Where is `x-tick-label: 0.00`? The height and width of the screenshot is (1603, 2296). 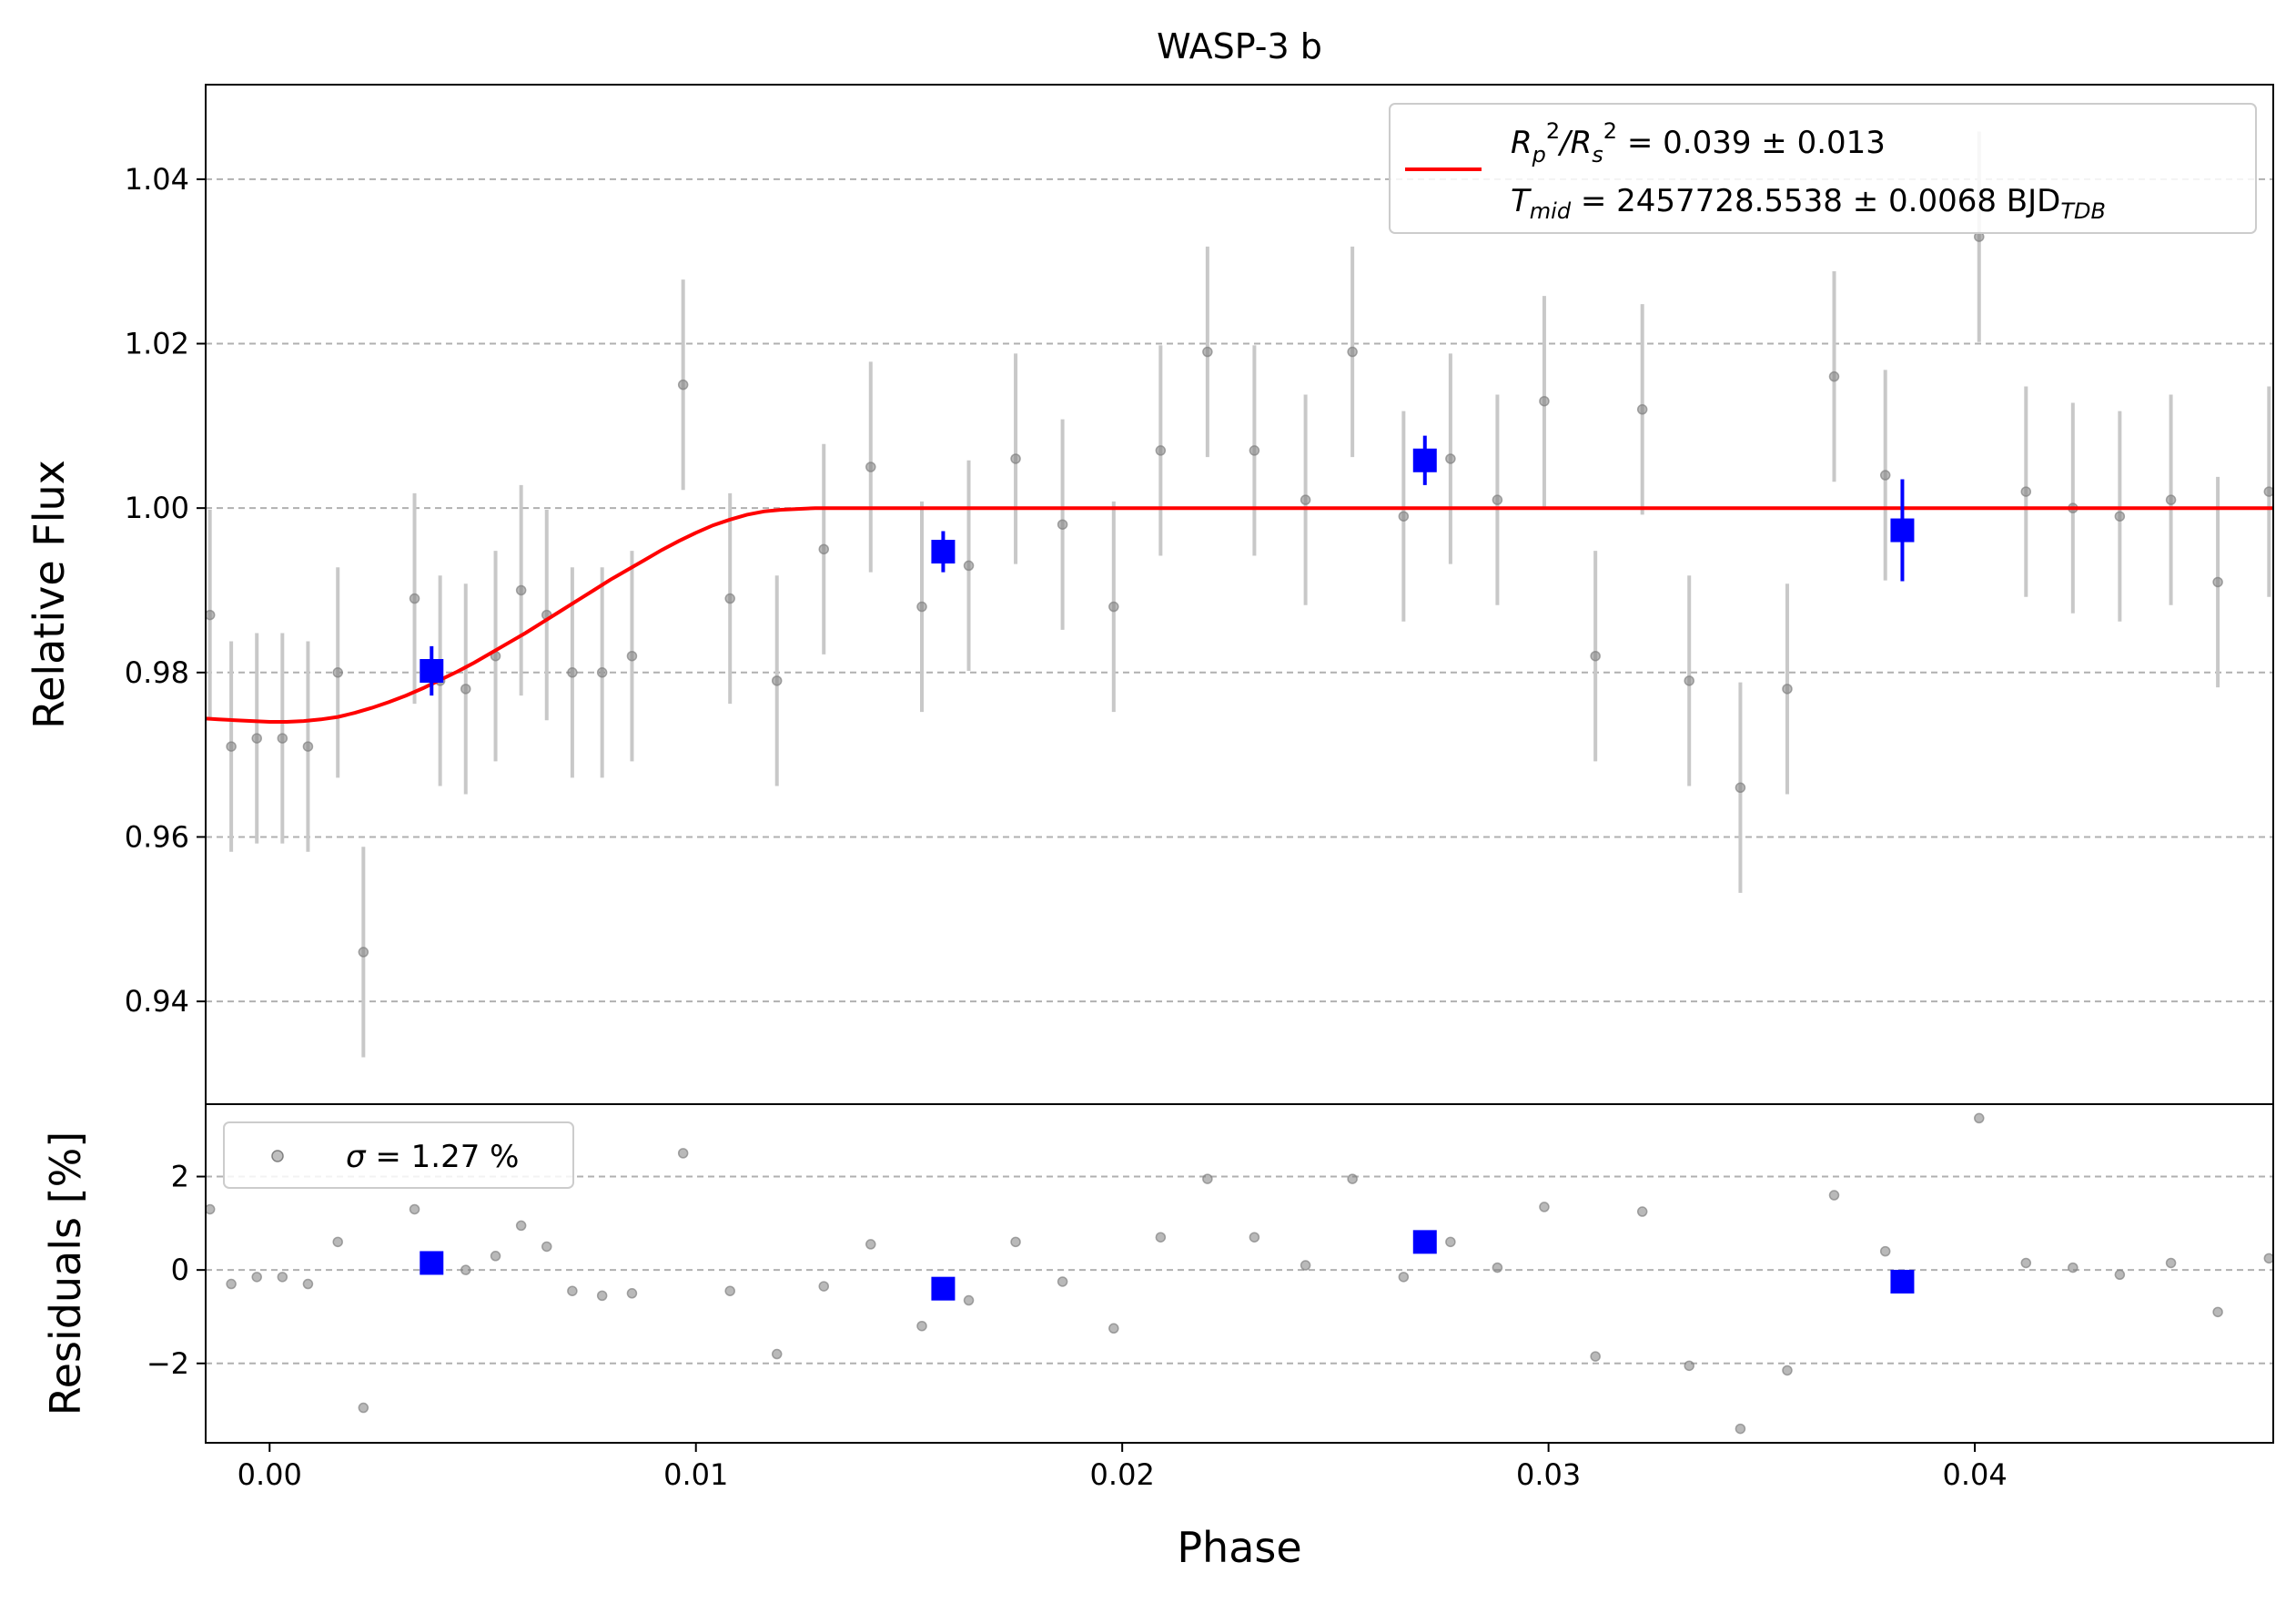 x-tick-label: 0.00 is located at coordinates (270, 1474).